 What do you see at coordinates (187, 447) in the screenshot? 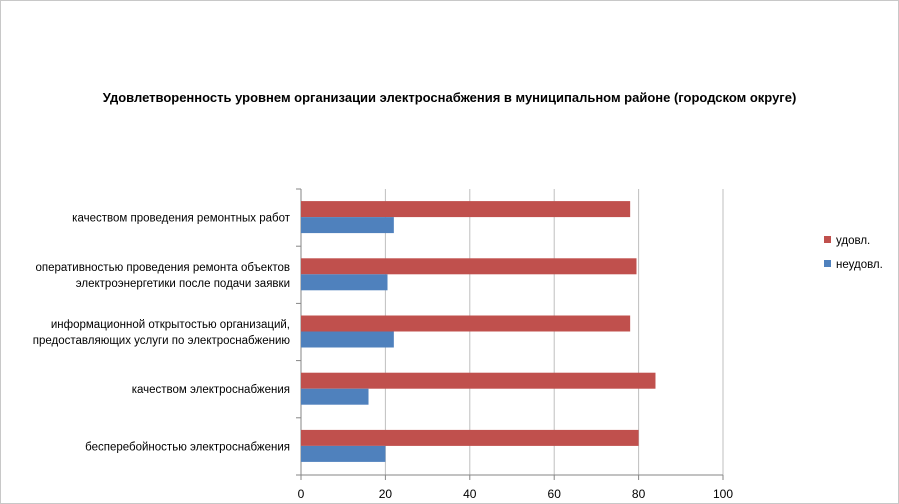
I see `category-label: бесперебойностью электроснабжения` at bounding box center [187, 447].